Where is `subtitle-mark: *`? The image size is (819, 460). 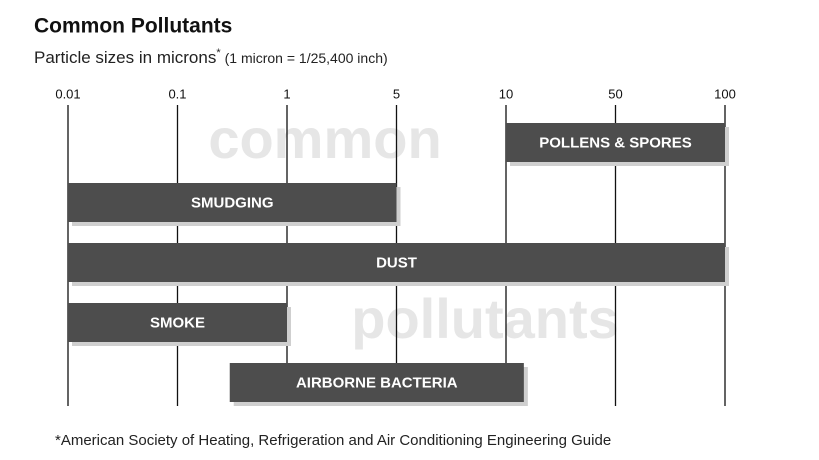 subtitle-mark: * is located at coordinates (218, 53).